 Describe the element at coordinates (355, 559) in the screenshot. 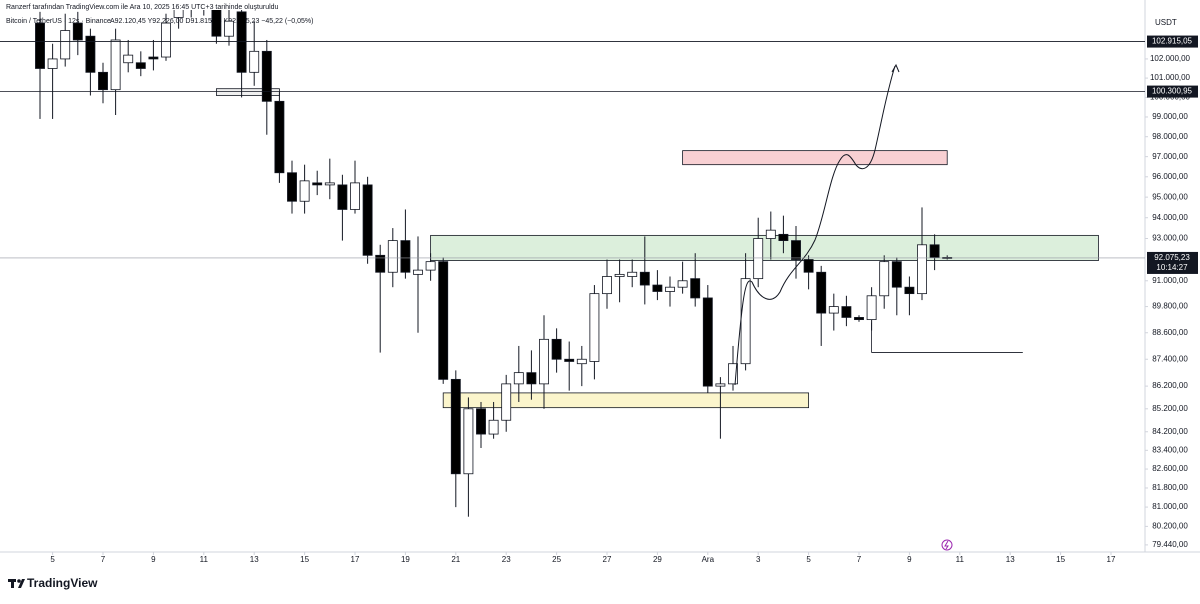

I see `x-tick-label: 17` at that location.